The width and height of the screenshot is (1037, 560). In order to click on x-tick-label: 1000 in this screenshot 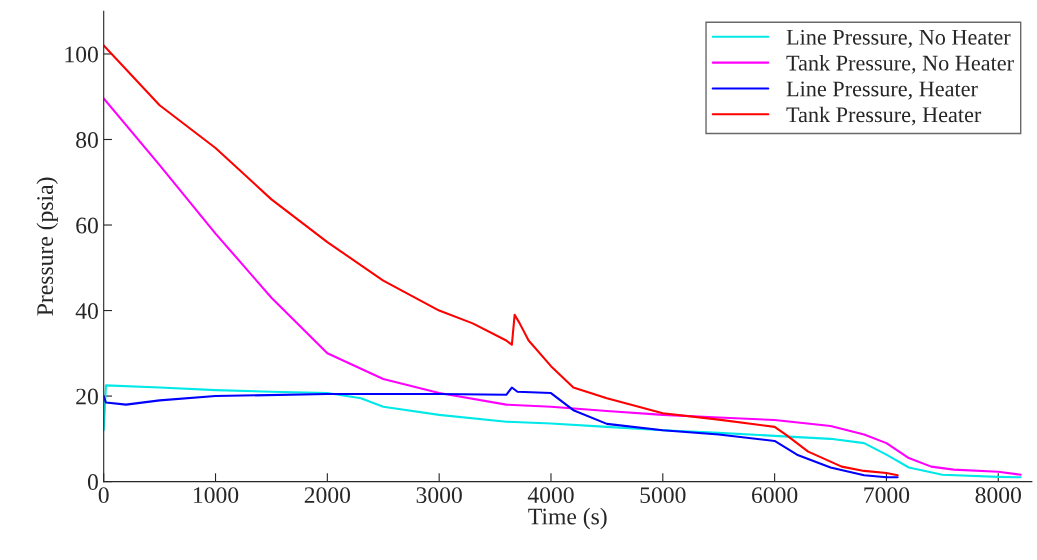, I will do `click(216, 495)`.